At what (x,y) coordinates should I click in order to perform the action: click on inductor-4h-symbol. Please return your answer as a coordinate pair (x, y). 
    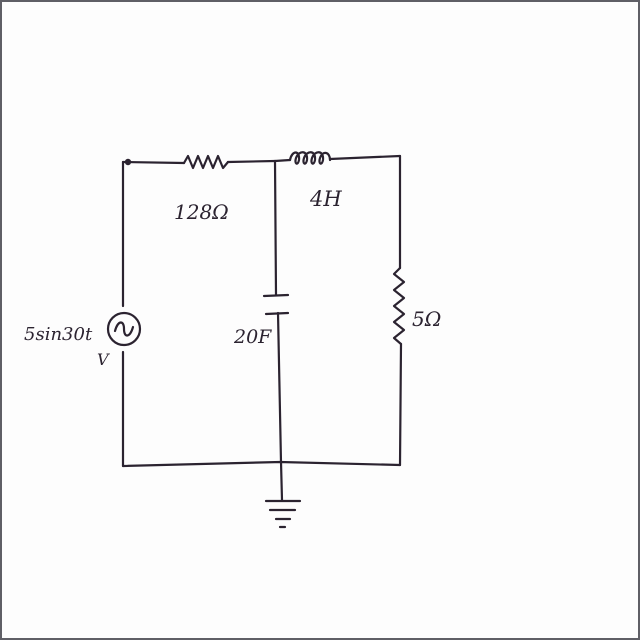
    Looking at the image, I should click on (310, 158).